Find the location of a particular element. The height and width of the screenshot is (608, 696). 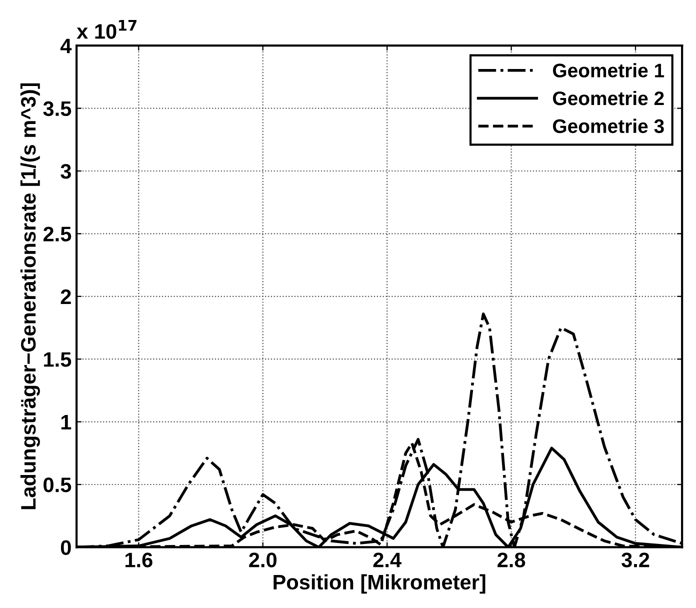

text: x 10$^{17}$ is located at coordinates (106, 29).